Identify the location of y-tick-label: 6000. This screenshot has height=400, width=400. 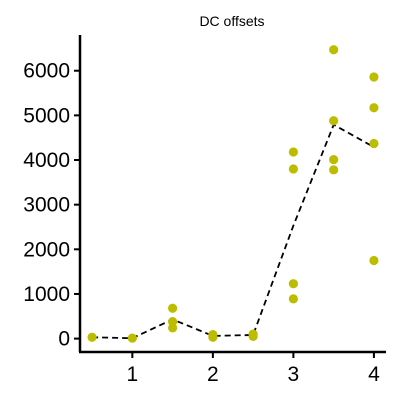
(46, 71).